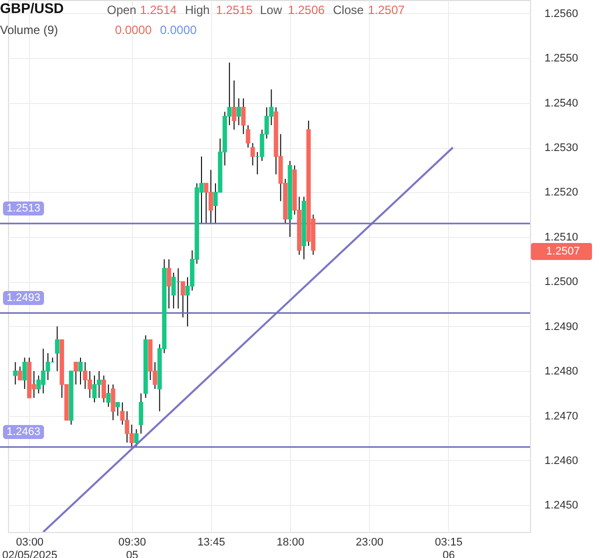 The height and width of the screenshot is (558, 600). What do you see at coordinates (212, 542) in the screenshot?
I see `x-tick-label: 13:45` at bounding box center [212, 542].